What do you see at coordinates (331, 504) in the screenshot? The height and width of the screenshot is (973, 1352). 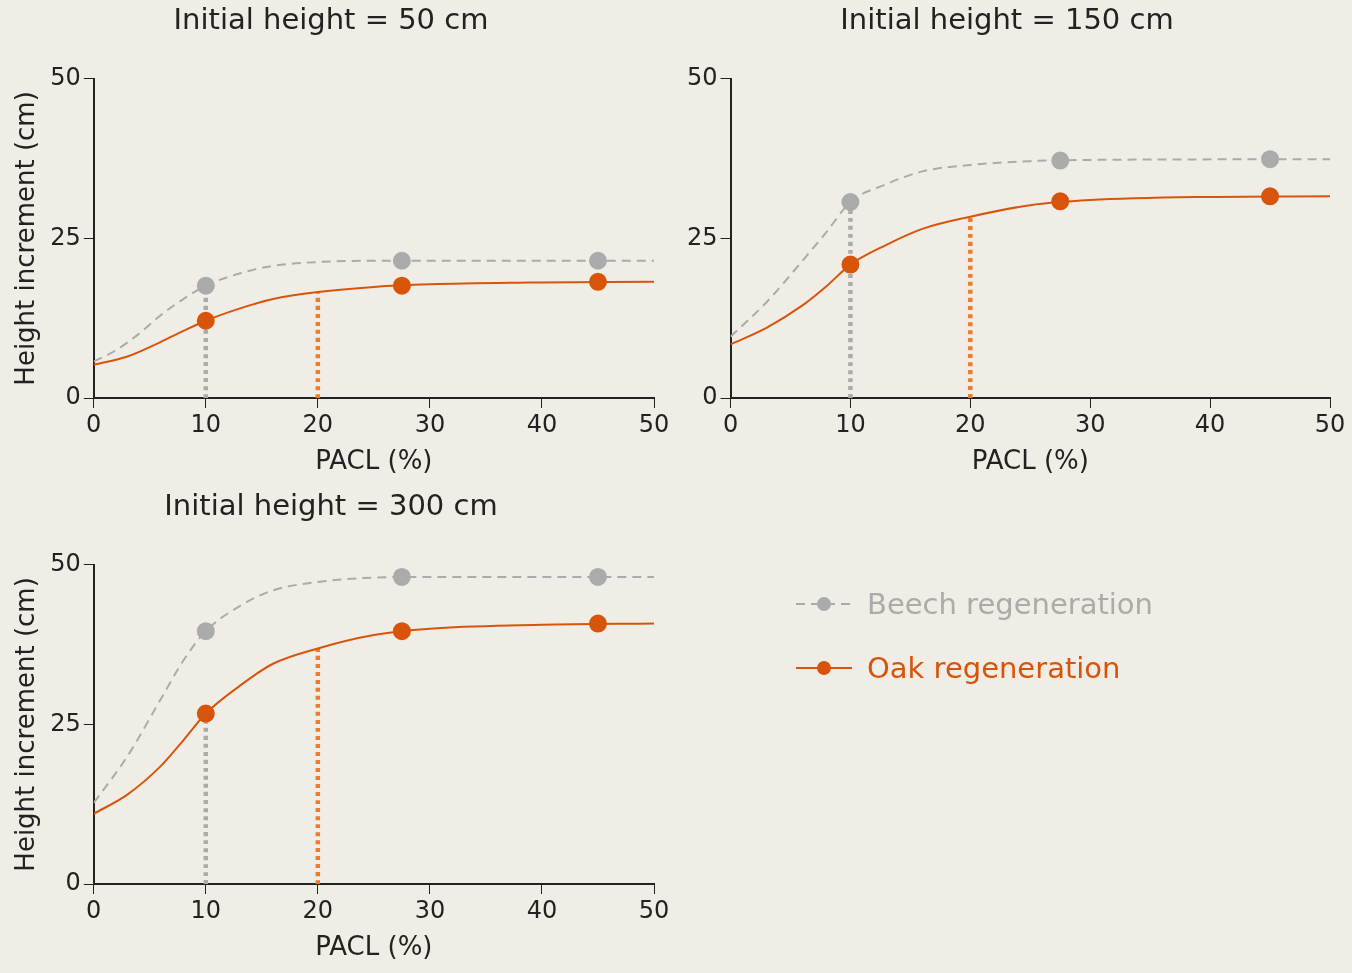 I see `chart-title: Initial height = 300 cm` at bounding box center [331, 504].